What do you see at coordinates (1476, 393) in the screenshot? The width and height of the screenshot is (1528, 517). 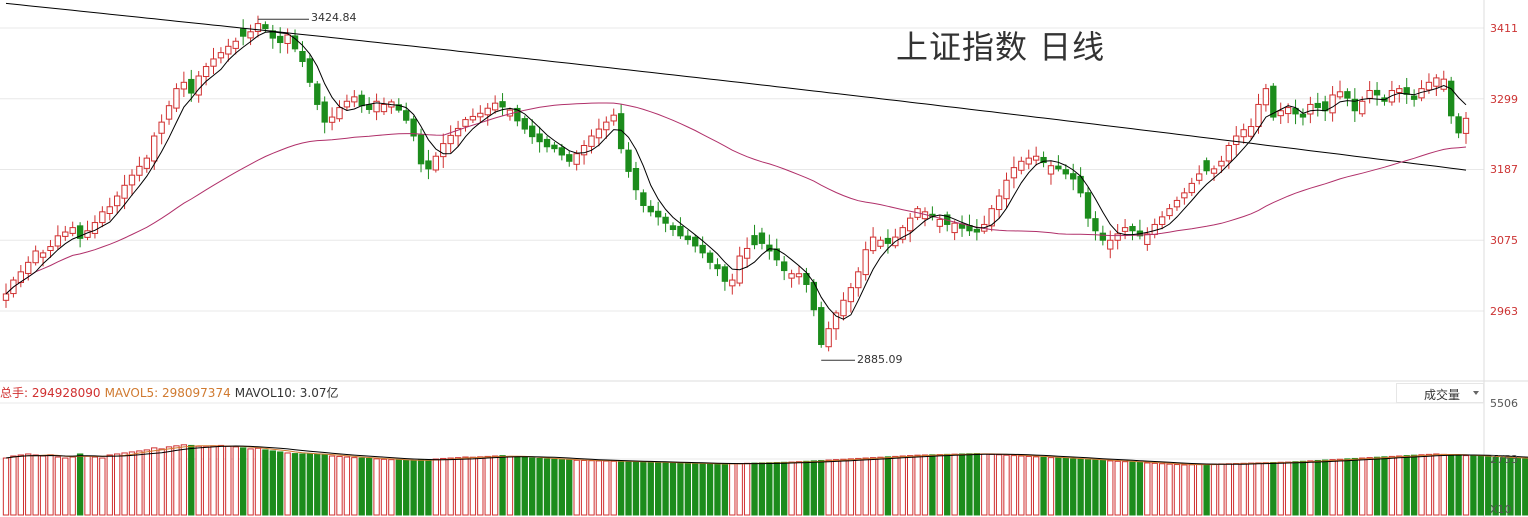 I see `chevron-down-icon` at bounding box center [1476, 393].